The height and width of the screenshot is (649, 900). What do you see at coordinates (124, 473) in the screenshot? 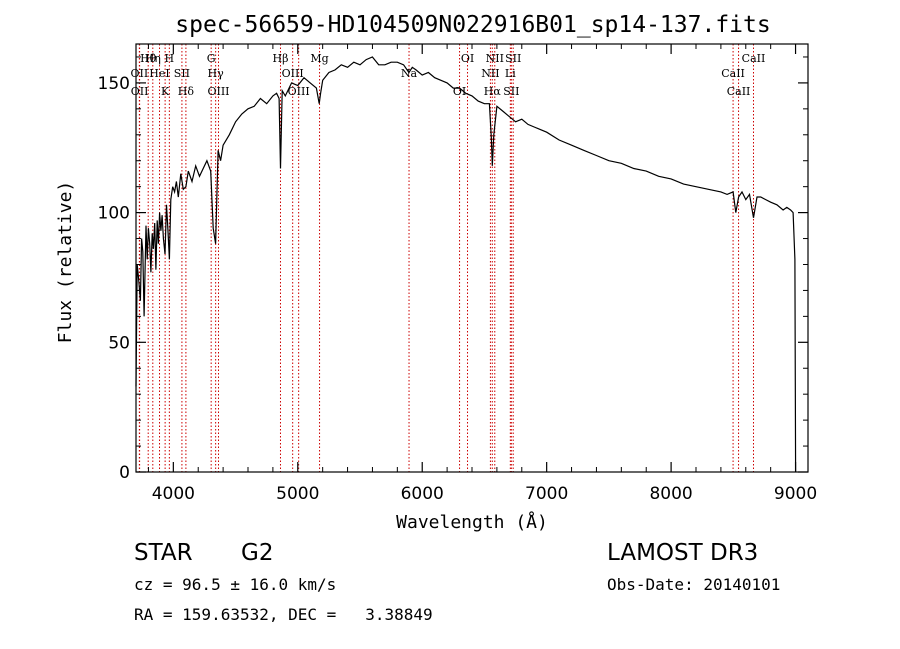
I see `y-tick-label: 0` at bounding box center [124, 473].